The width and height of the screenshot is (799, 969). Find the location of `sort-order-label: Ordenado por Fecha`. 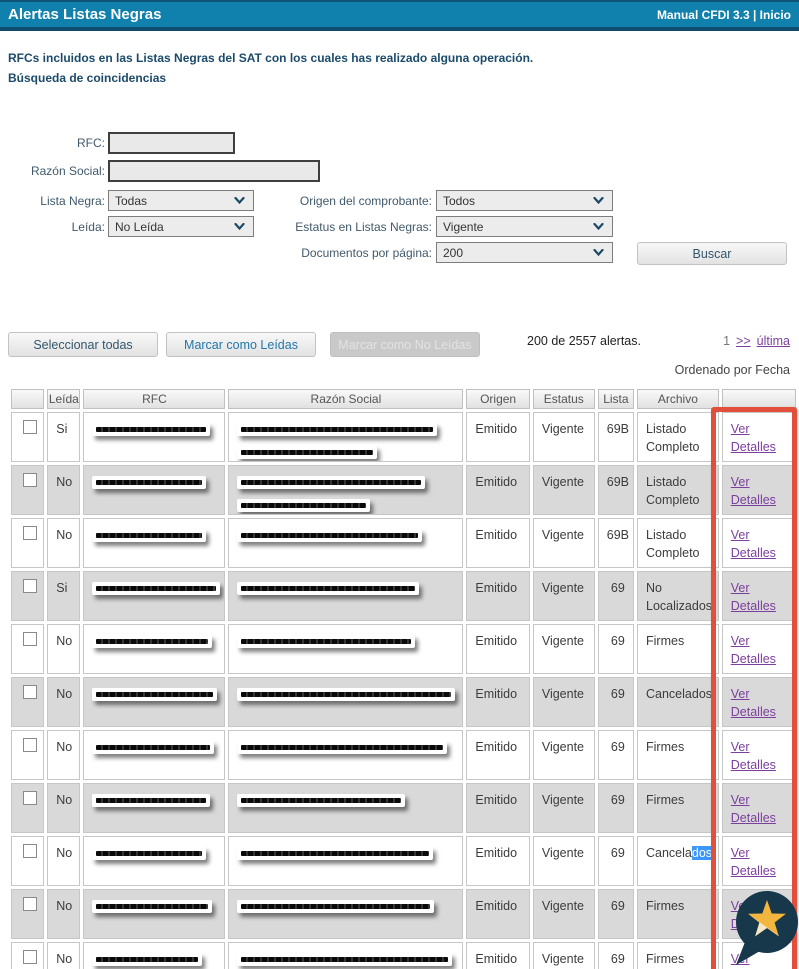

sort-order-label: Ordenado por Fecha is located at coordinates (732, 370).